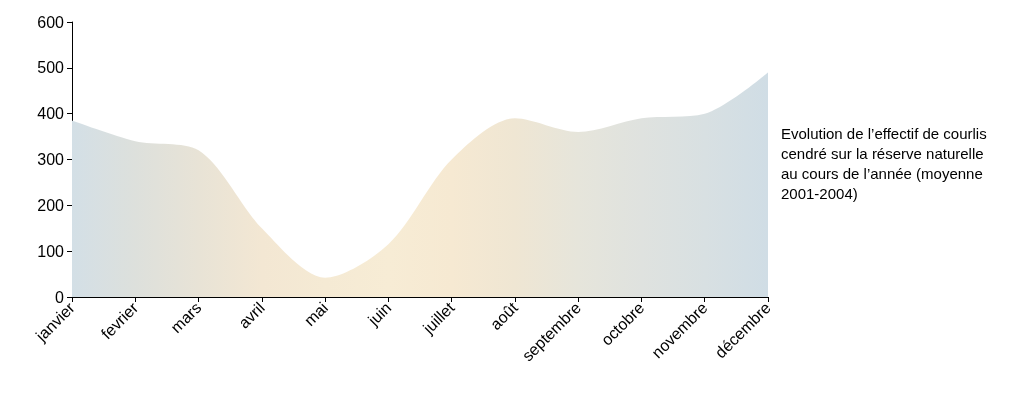 The height and width of the screenshot is (405, 1026). I want to click on y-tick-label: 600, so click(51, 22).